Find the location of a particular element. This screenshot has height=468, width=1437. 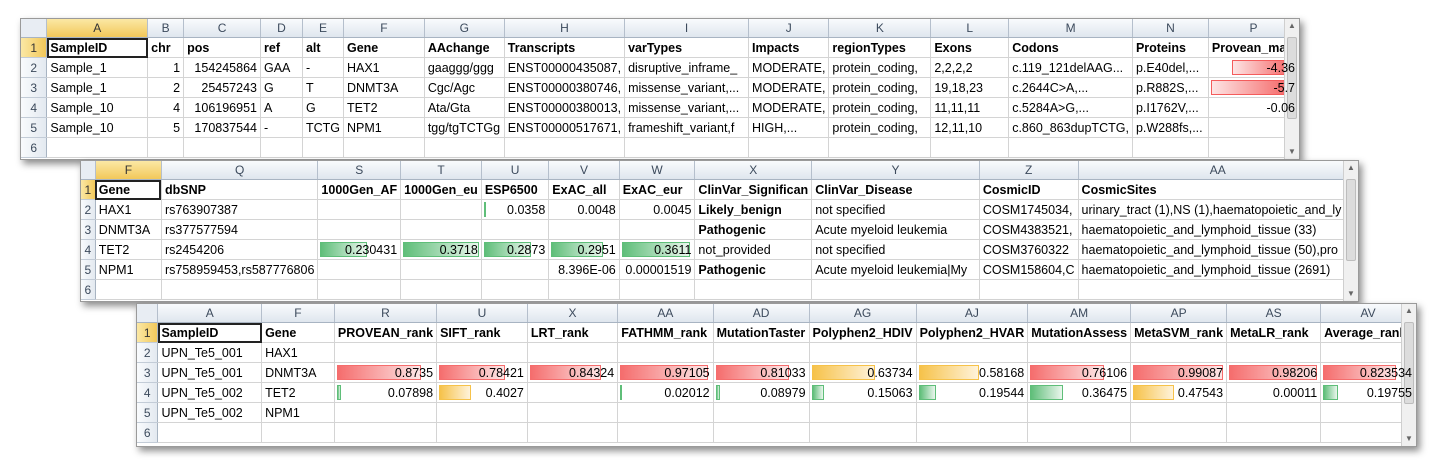

data-cell: A is located at coordinates (281, 107).